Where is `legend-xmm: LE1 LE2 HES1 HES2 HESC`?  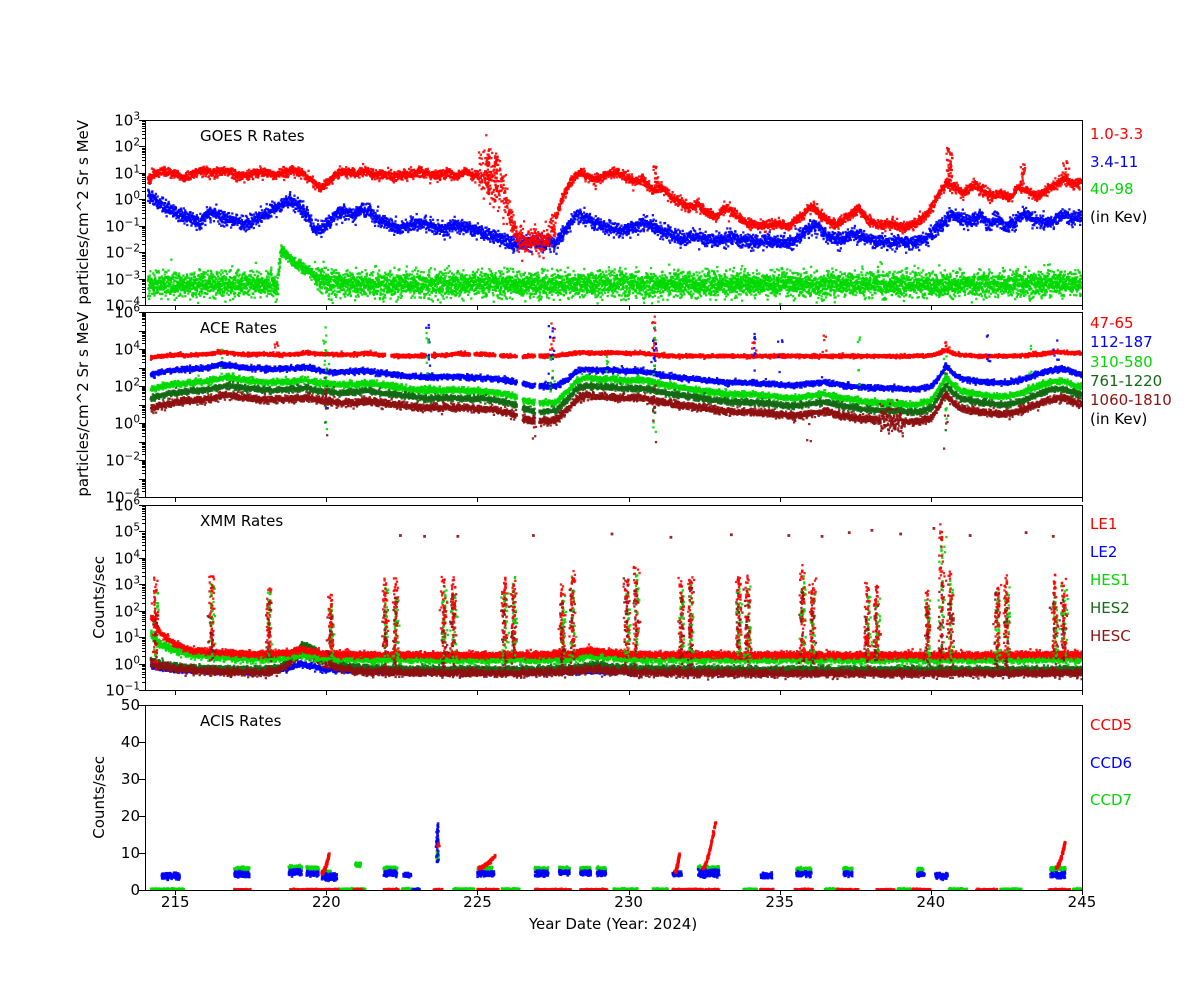 legend-xmm: LE1 LE2 HES1 HES2 HESC is located at coordinates (1110, 580).